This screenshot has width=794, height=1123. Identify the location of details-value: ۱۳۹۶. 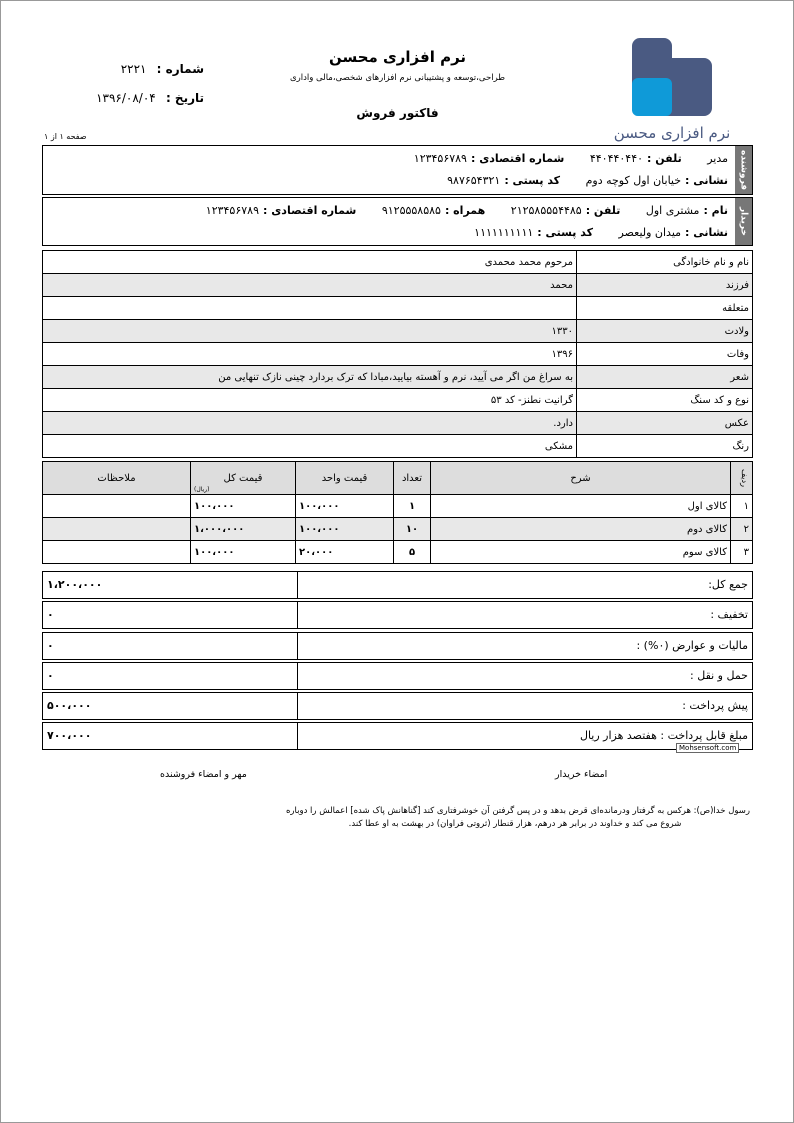
(309, 354).